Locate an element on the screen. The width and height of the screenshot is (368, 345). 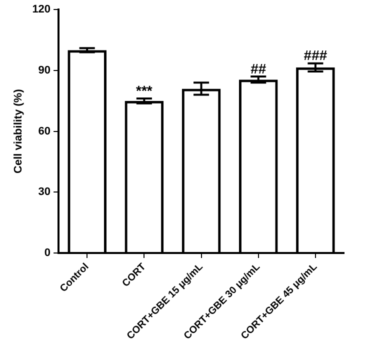
y-tick-label: 30 is located at coordinates (44, 192).